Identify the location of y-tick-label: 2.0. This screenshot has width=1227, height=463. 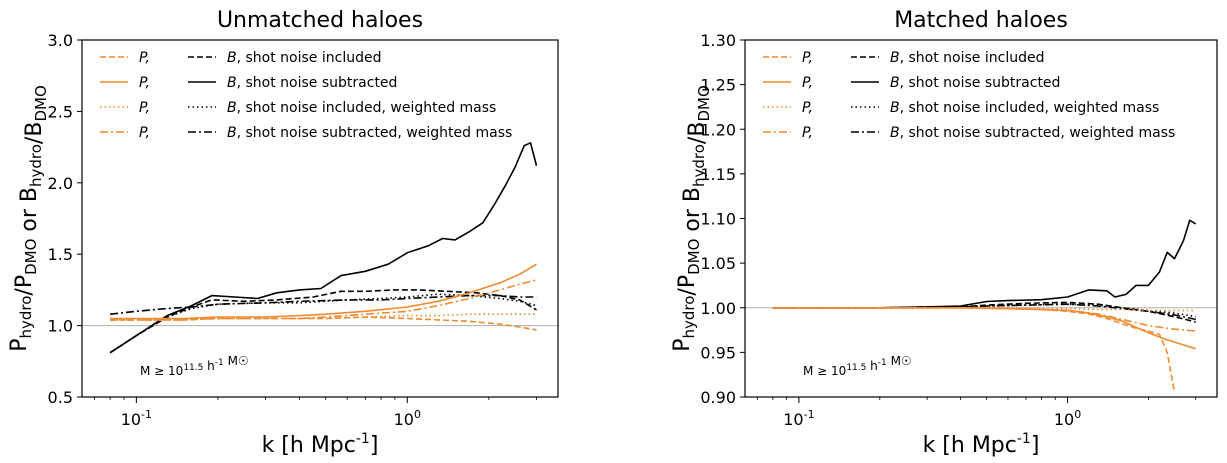
(60, 183).